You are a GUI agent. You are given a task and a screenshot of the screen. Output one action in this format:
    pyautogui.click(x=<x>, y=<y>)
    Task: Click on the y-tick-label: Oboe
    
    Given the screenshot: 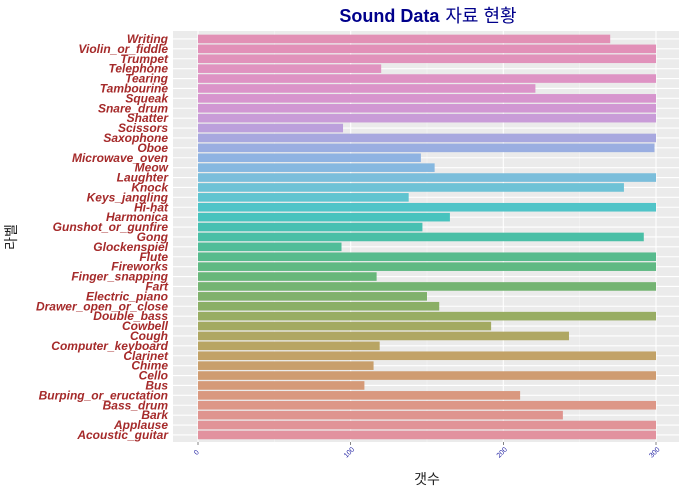 What is the action you would take?
    pyautogui.click(x=152, y=148)
    